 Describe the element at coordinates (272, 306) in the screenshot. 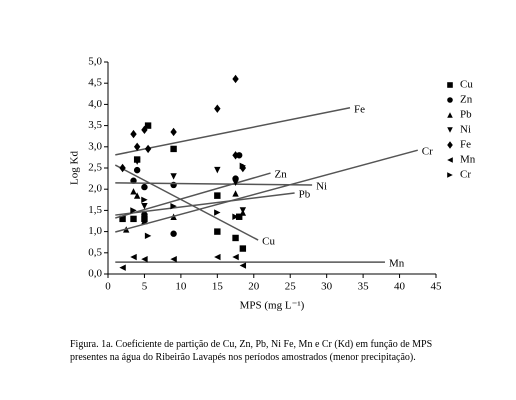

I see `x-axis-label: MPS (mg L⁻¹)` at that location.